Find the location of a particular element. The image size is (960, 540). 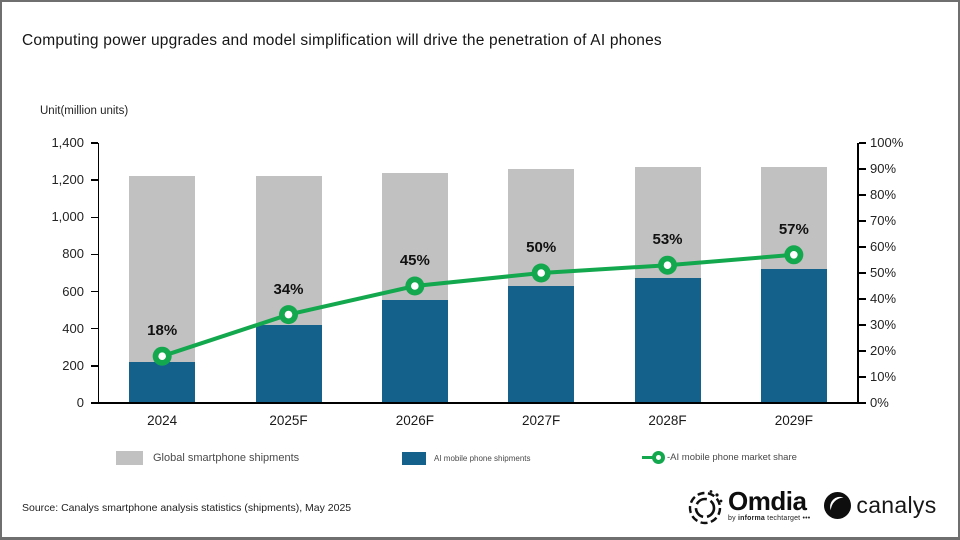

legend-label: Global smartphone shipments is located at coordinates (226, 458).